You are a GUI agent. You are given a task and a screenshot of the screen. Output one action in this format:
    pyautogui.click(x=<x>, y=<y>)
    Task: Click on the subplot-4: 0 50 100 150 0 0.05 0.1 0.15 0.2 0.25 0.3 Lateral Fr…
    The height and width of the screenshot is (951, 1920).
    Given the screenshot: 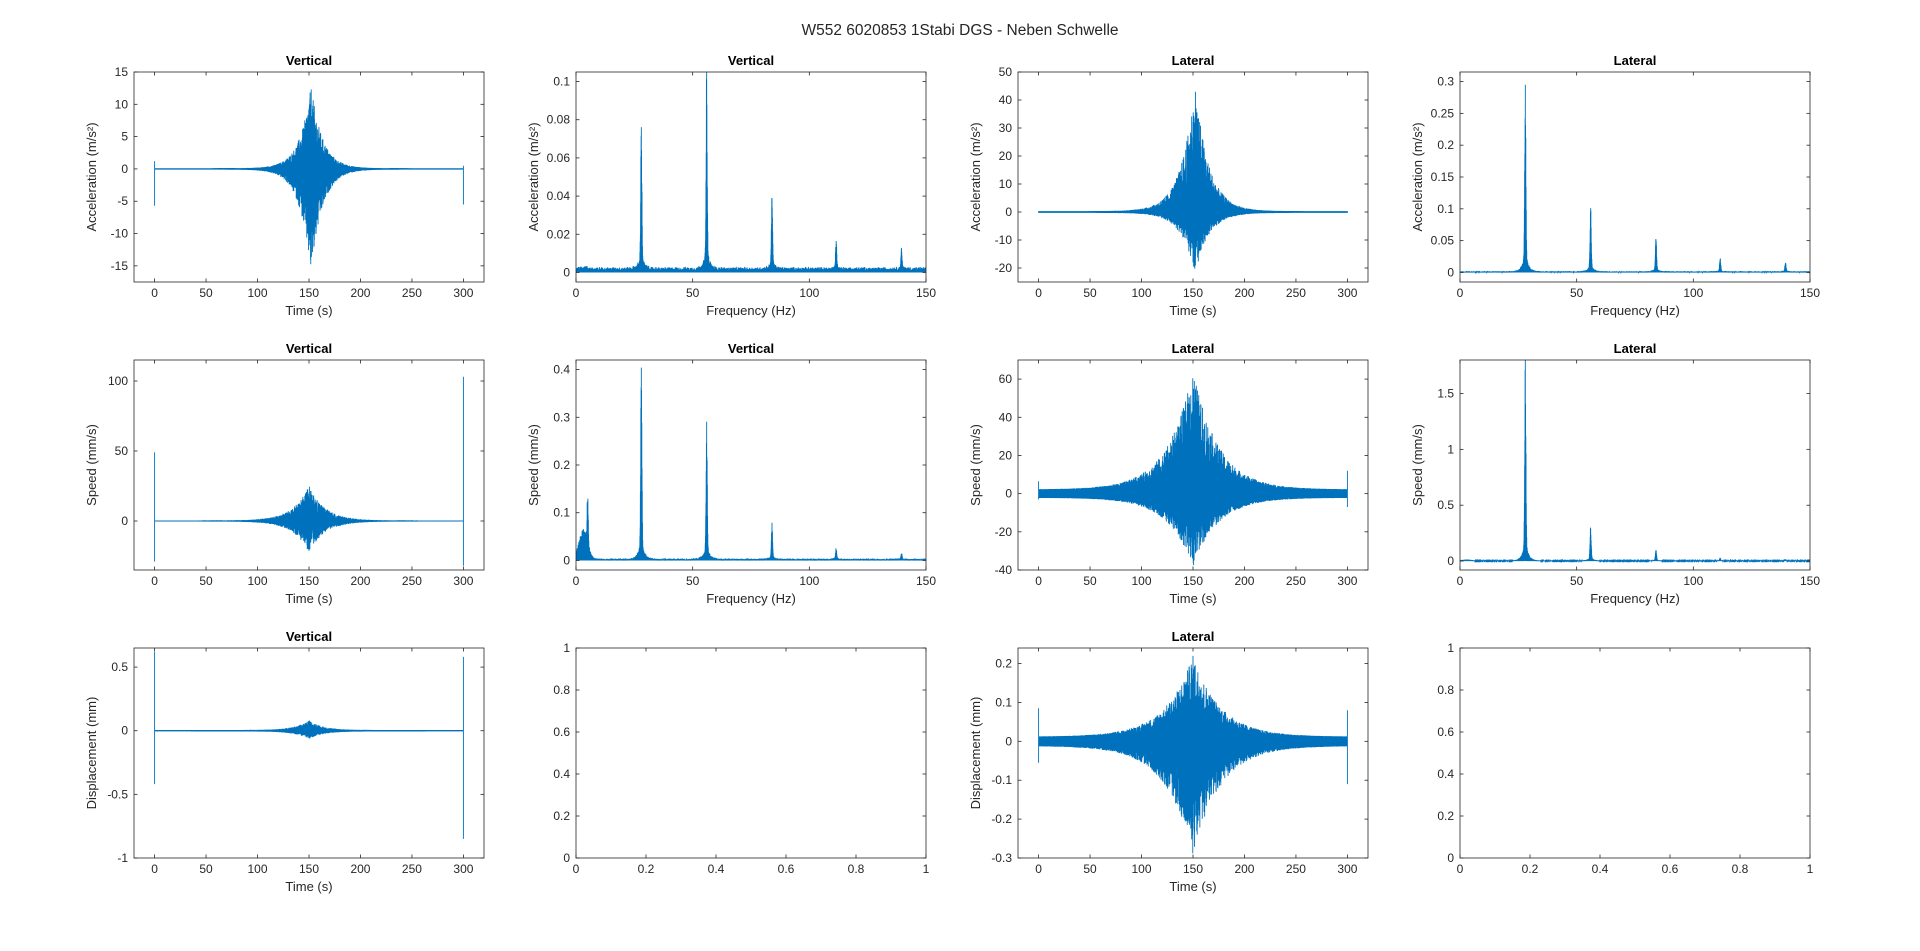 What is the action you would take?
    pyautogui.click(x=1615, y=185)
    